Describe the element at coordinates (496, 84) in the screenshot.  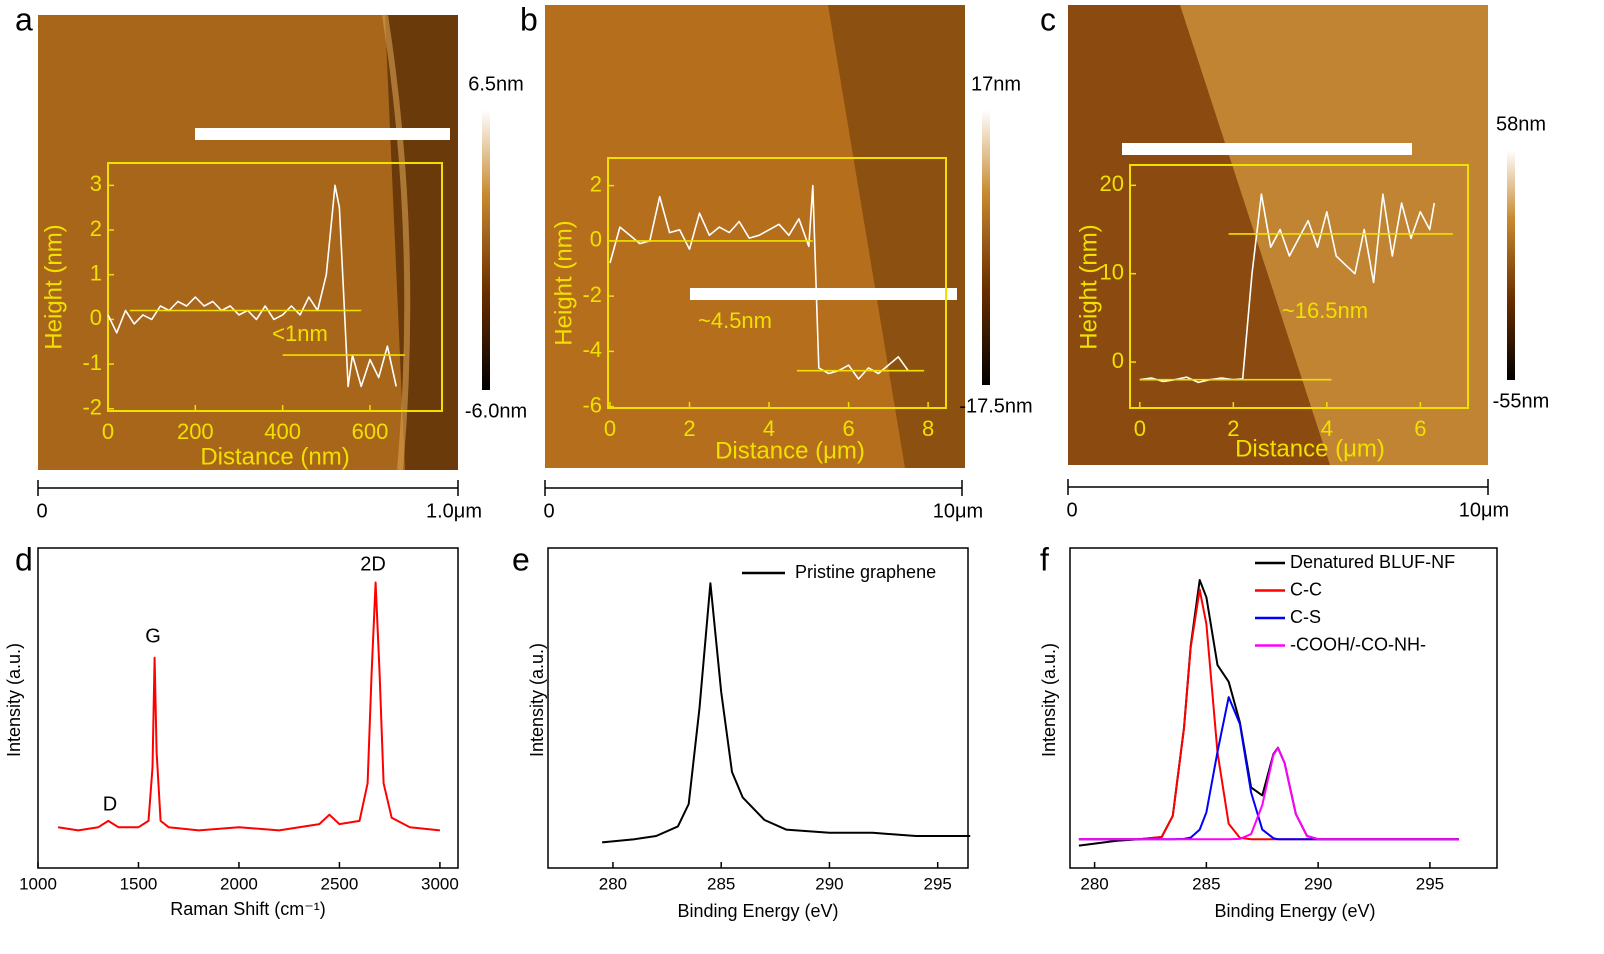
I see `colorbar-label: 6.5nm` at that location.